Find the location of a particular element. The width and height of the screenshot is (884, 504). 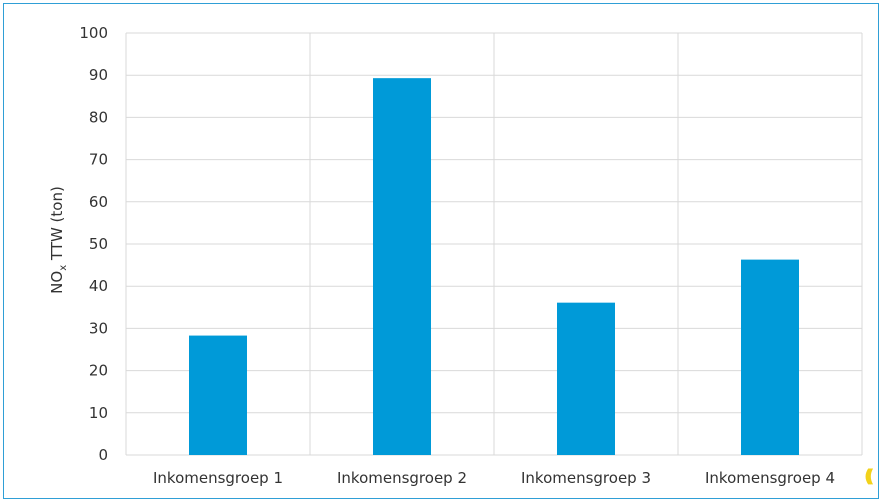

x-tick-label: Inkomensgroep 1 is located at coordinates (218, 478).